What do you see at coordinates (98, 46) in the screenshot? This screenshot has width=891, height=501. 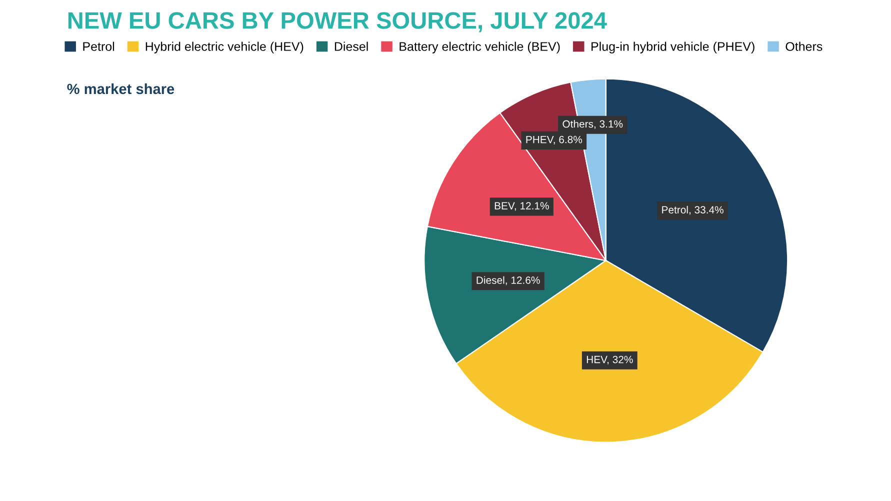 I see `legend-label: Petrol` at bounding box center [98, 46].